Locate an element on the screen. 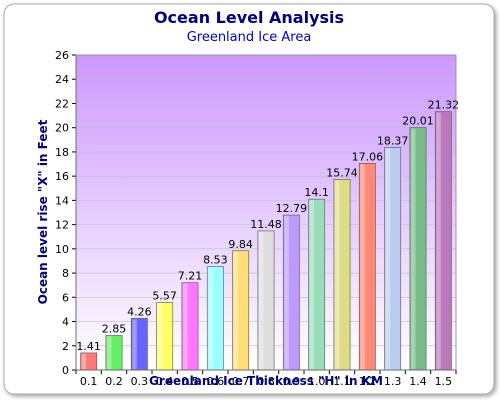 The height and width of the screenshot is (400, 500). data-label: 8.53 is located at coordinates (215, 260).